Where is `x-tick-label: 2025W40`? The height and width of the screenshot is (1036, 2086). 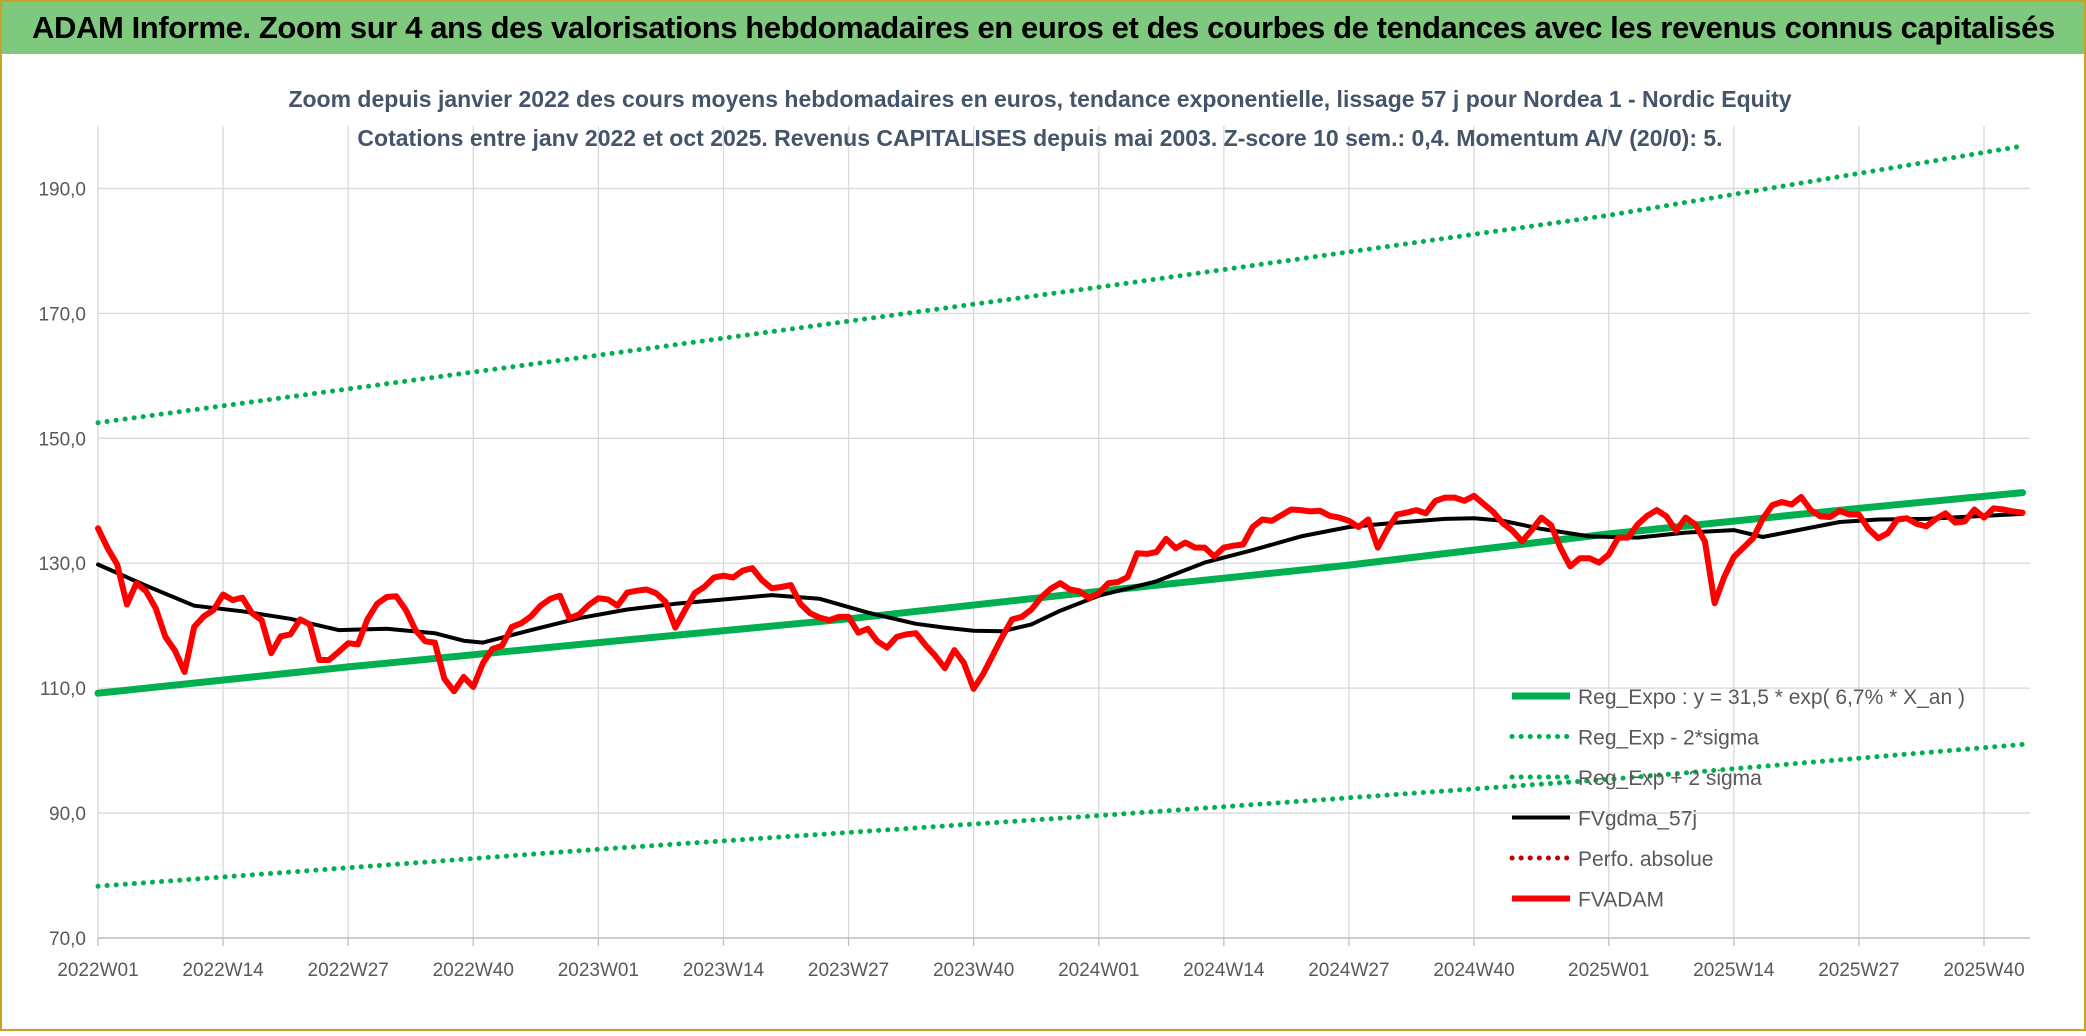
x-tick-label: 2025W40 is located at coordinates (1983, 970).